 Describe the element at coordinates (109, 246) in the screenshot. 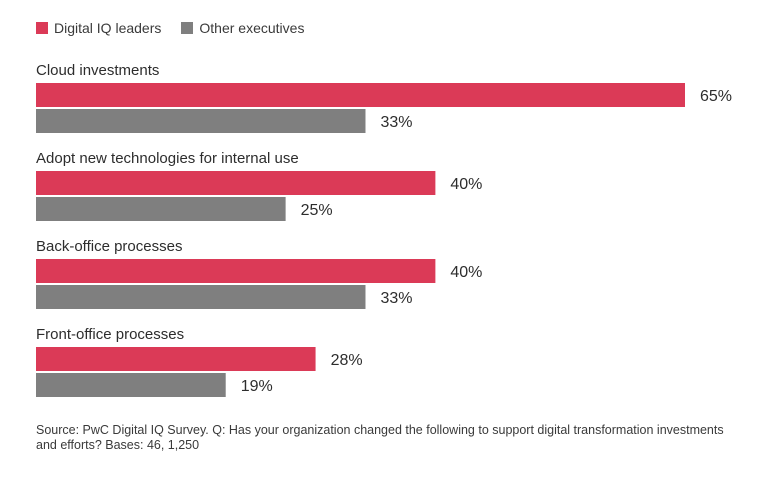

I see `category-label: Back-office processes` at that location.